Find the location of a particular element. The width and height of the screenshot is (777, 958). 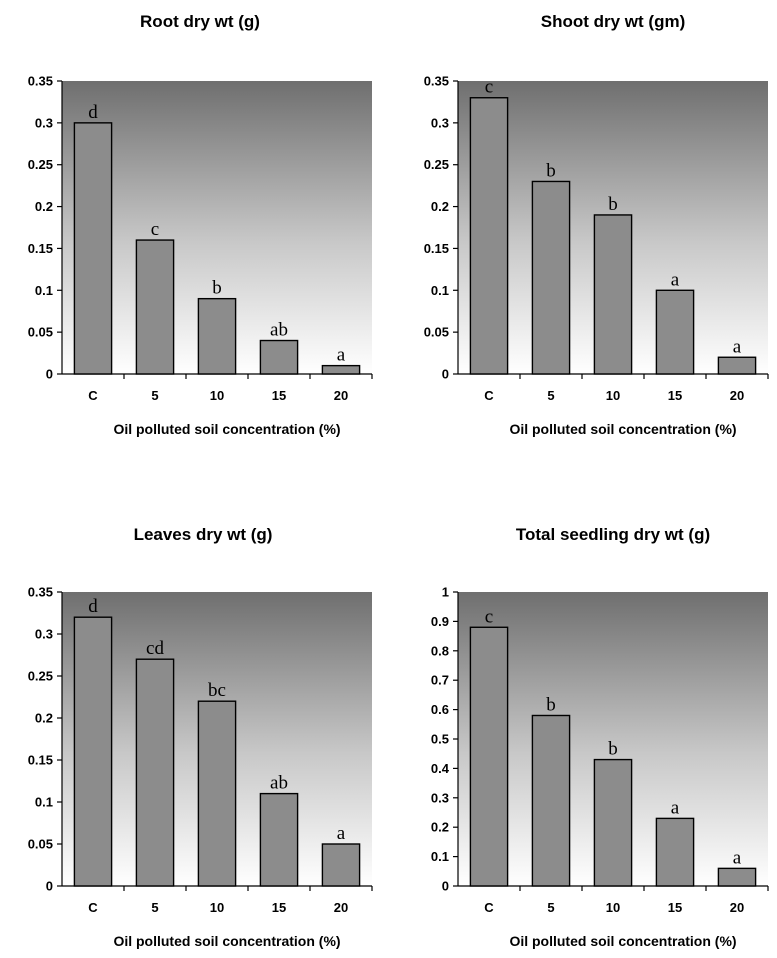

chart-title: Shoot dry wt (gm) is located at coordinates (613, 21).